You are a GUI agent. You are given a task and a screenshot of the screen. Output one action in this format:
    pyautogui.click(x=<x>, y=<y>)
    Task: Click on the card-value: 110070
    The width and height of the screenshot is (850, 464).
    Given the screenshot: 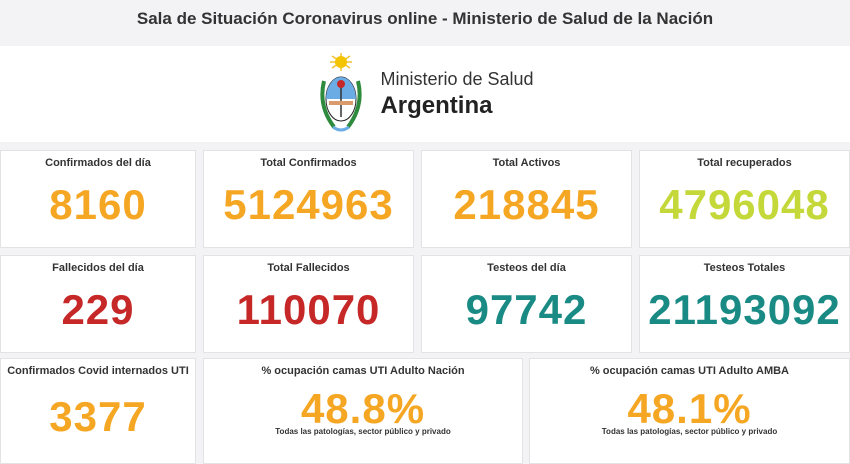 What is the action you would take?
    pyautogui.click(x=308, y=309)
    